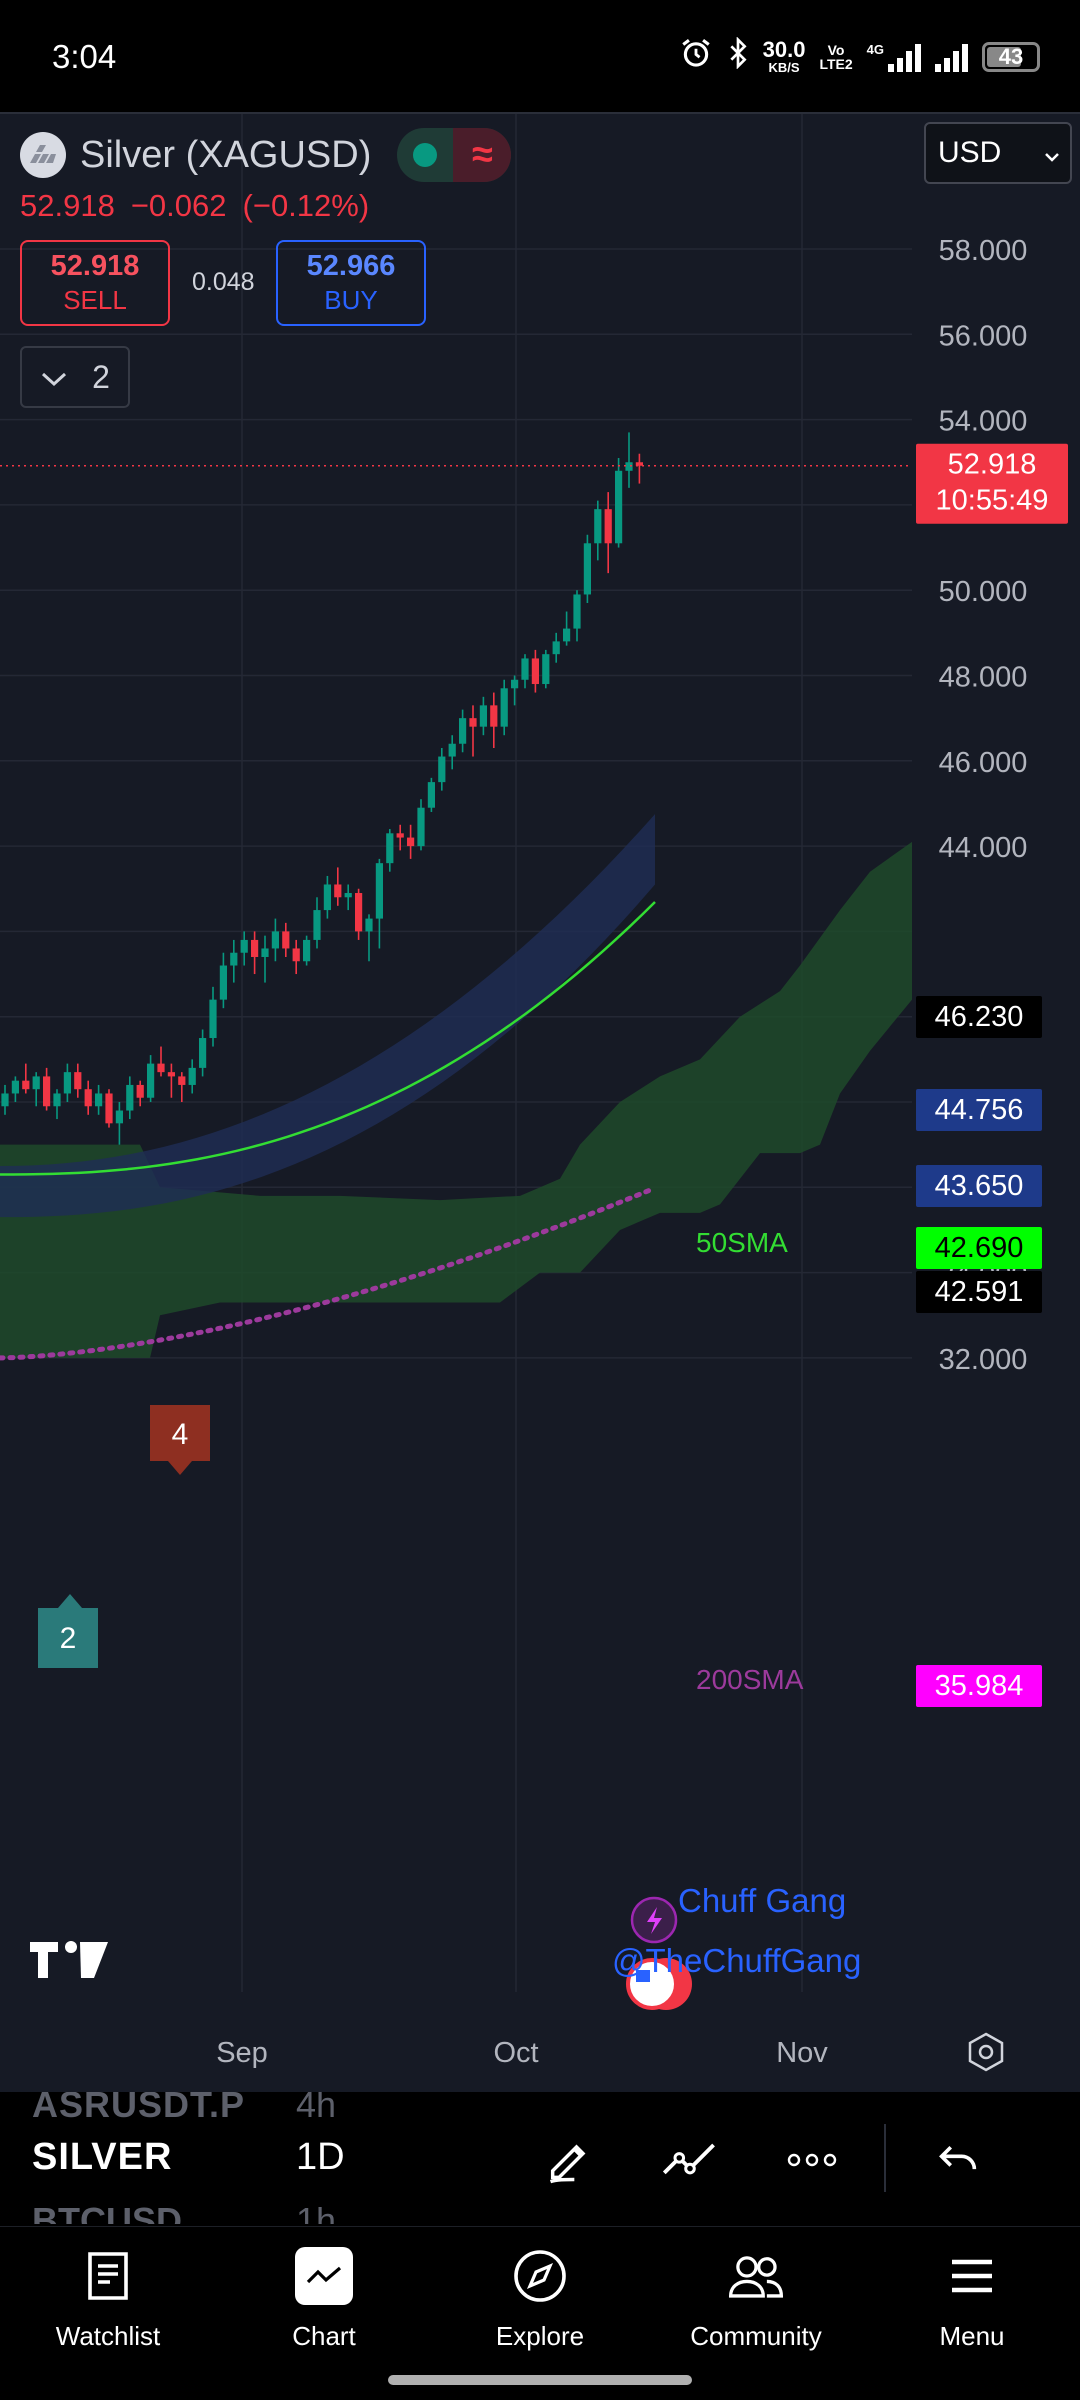  Describe the element at coordinates (972, 2336) in the screenshot. I see `nav-label: Menu` at that location.